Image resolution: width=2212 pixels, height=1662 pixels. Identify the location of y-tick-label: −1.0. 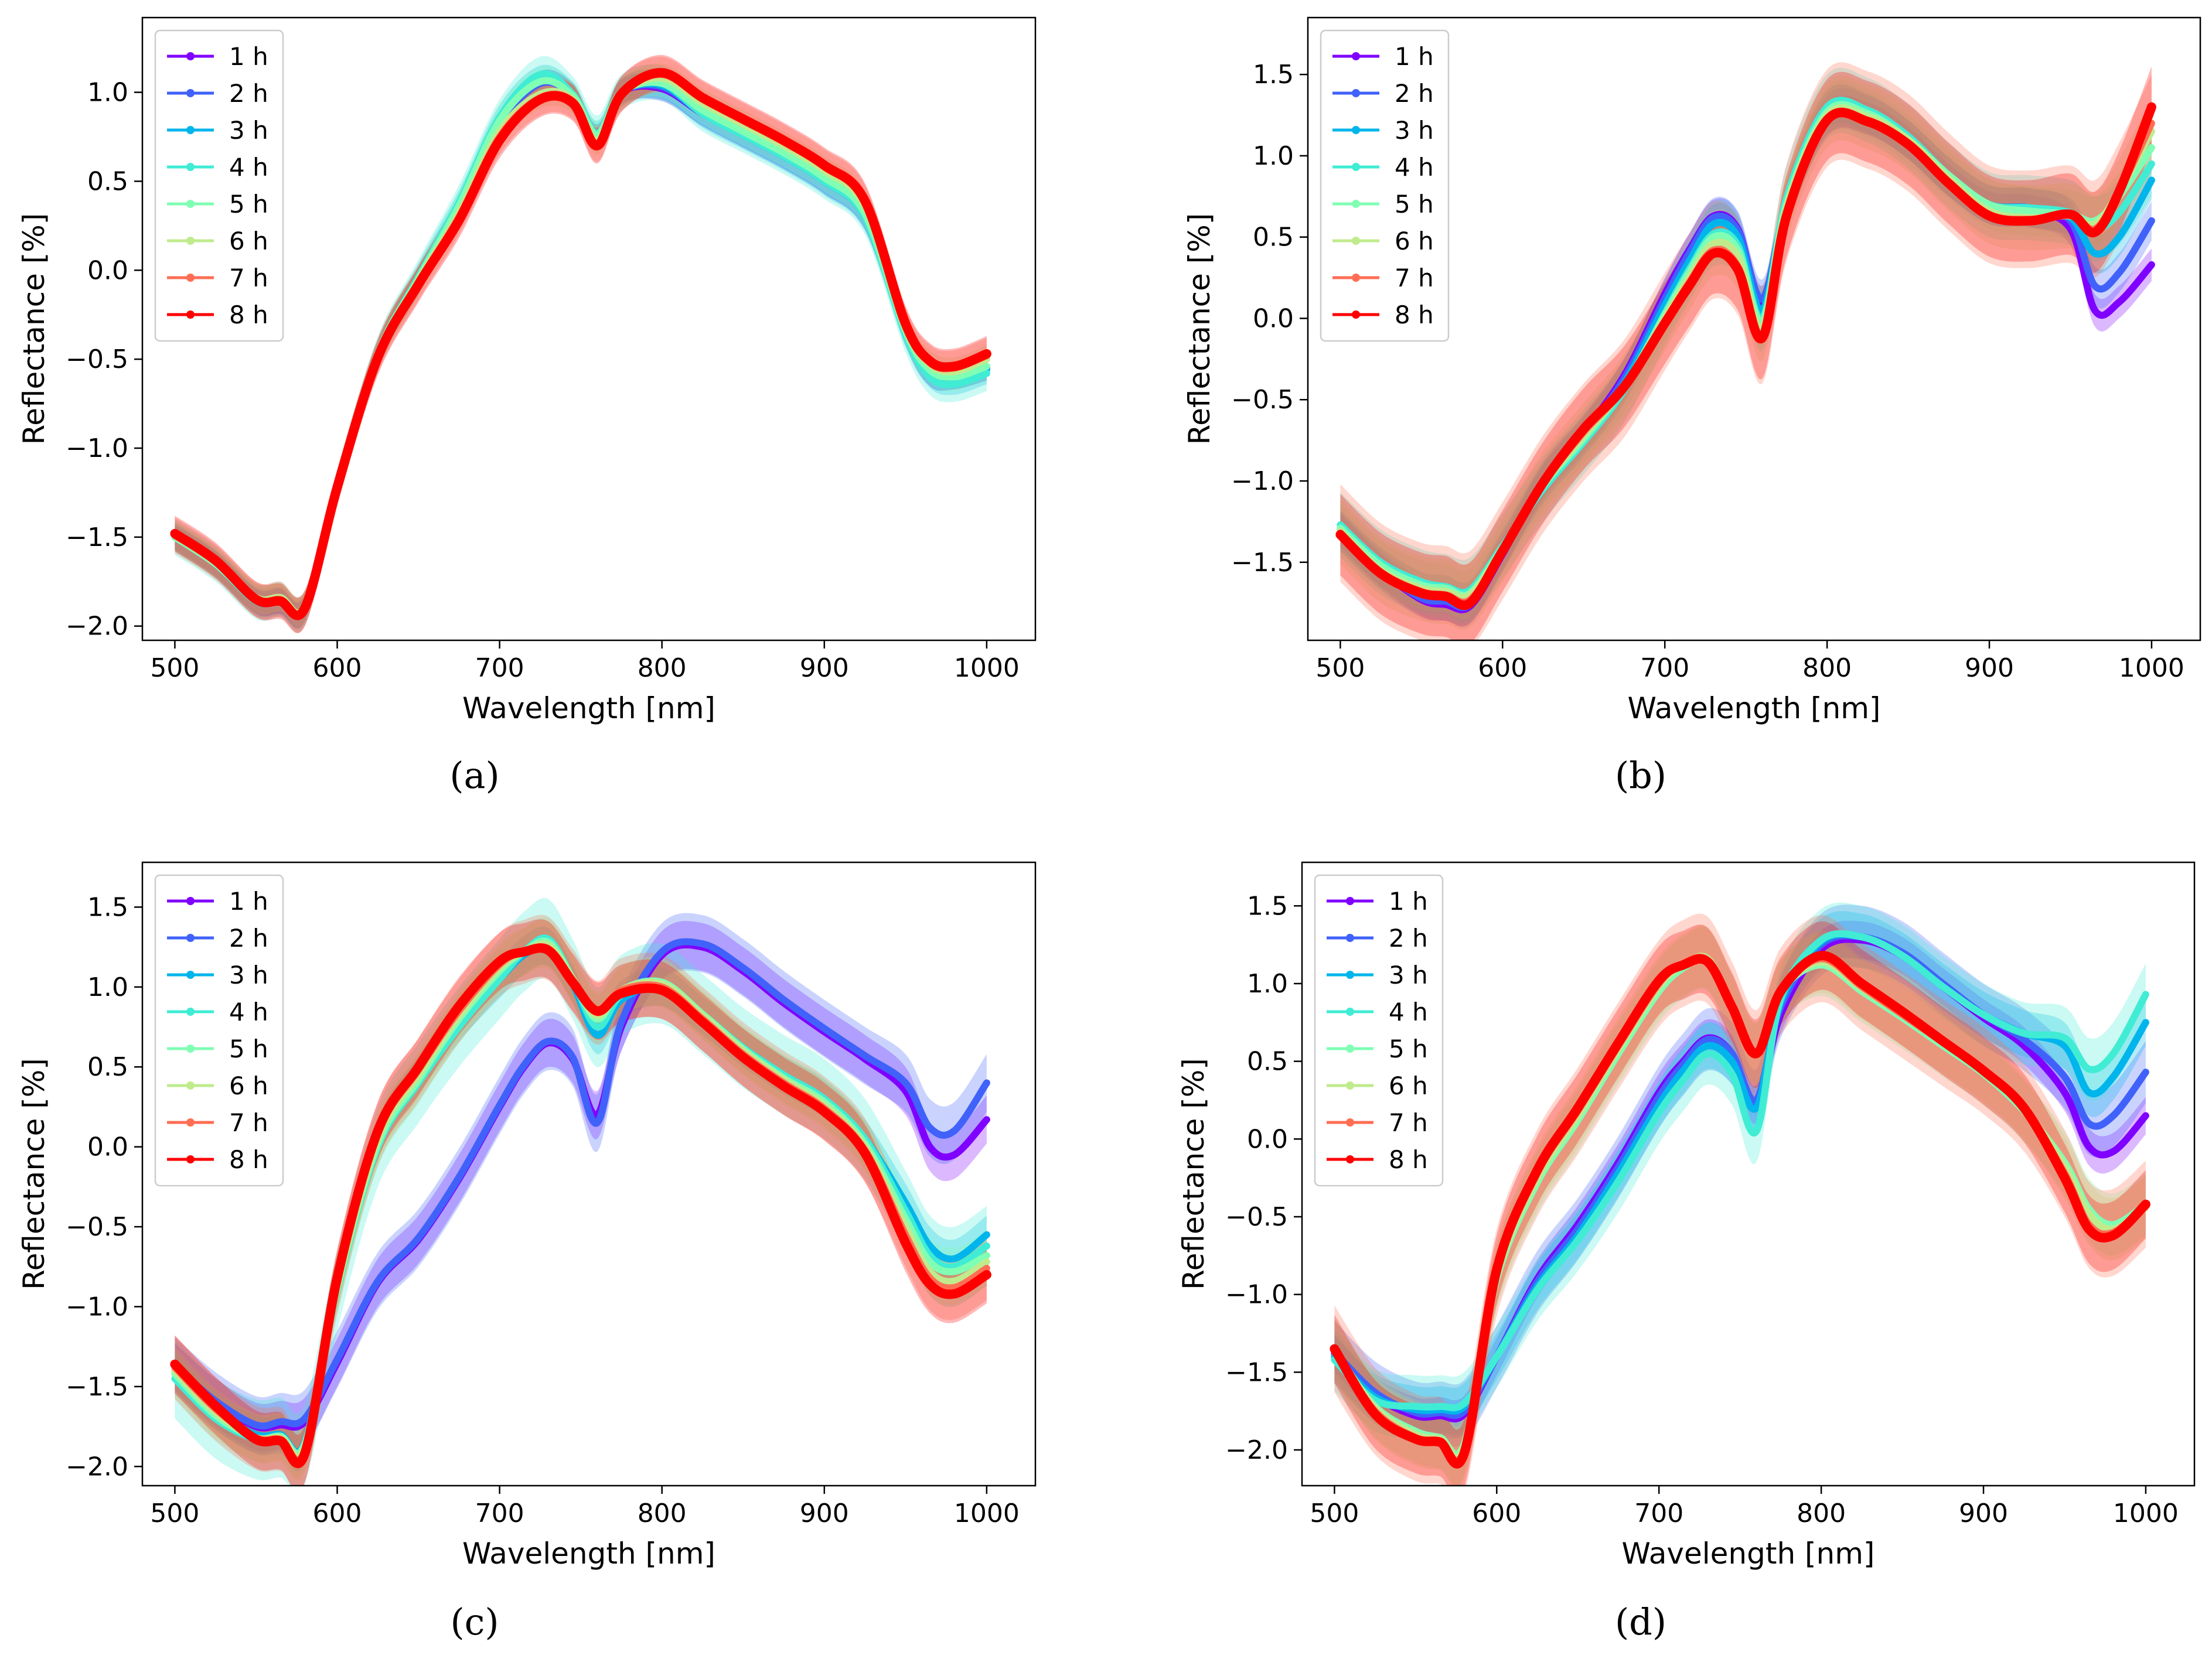
(97, 1307).